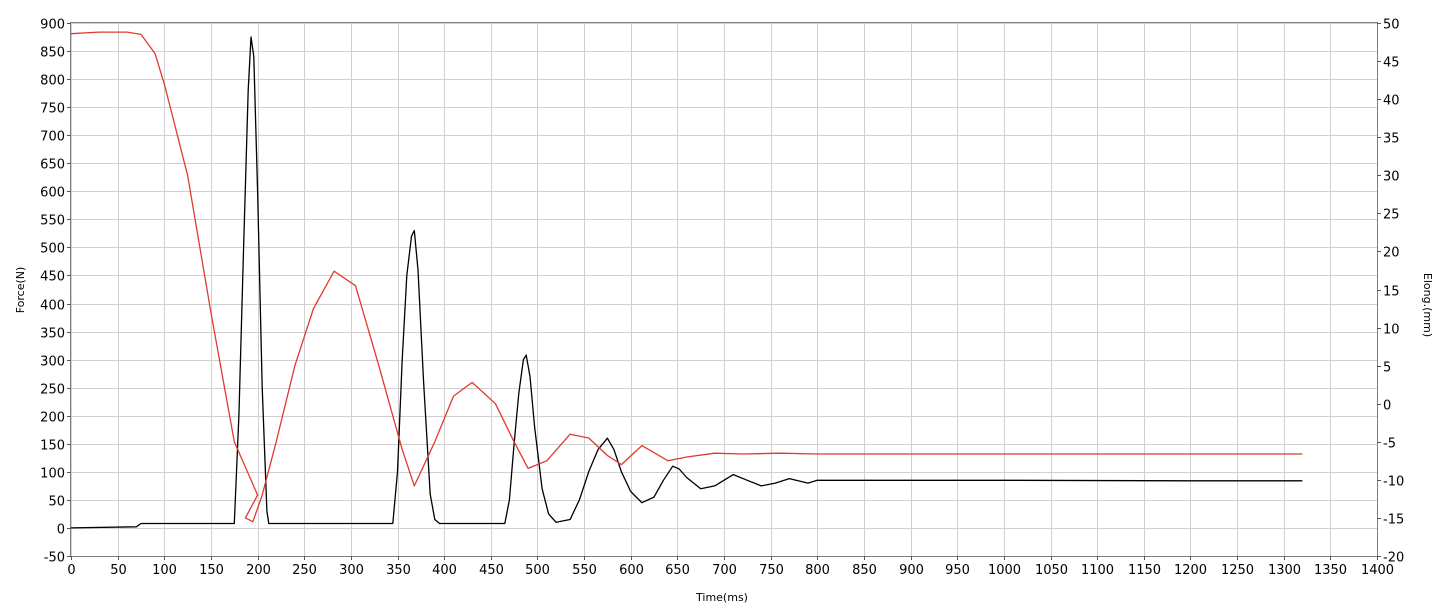 Image resolution: width=1445 pixels, height=608 pixels. What do you see at coordinates (52, 390) in the screenshot?
I see `y-tick-label: 250` at bounding box center [52, 390].